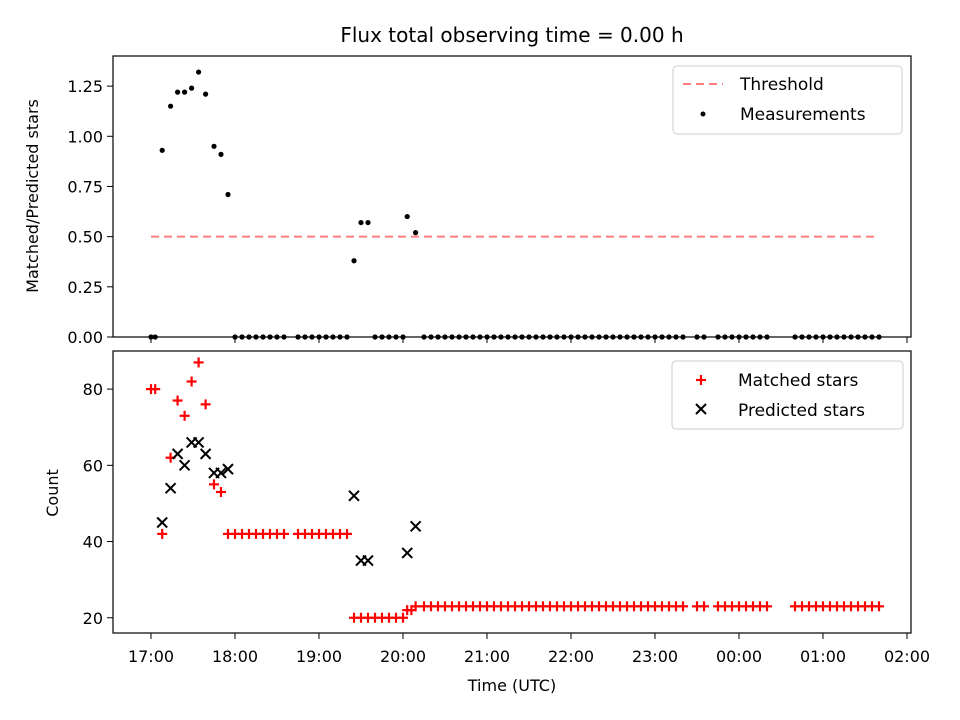 The height and width of the screenshot is (720, 960). I want to click on bottom-x-tick-label: 23:00, so click(655, 656).